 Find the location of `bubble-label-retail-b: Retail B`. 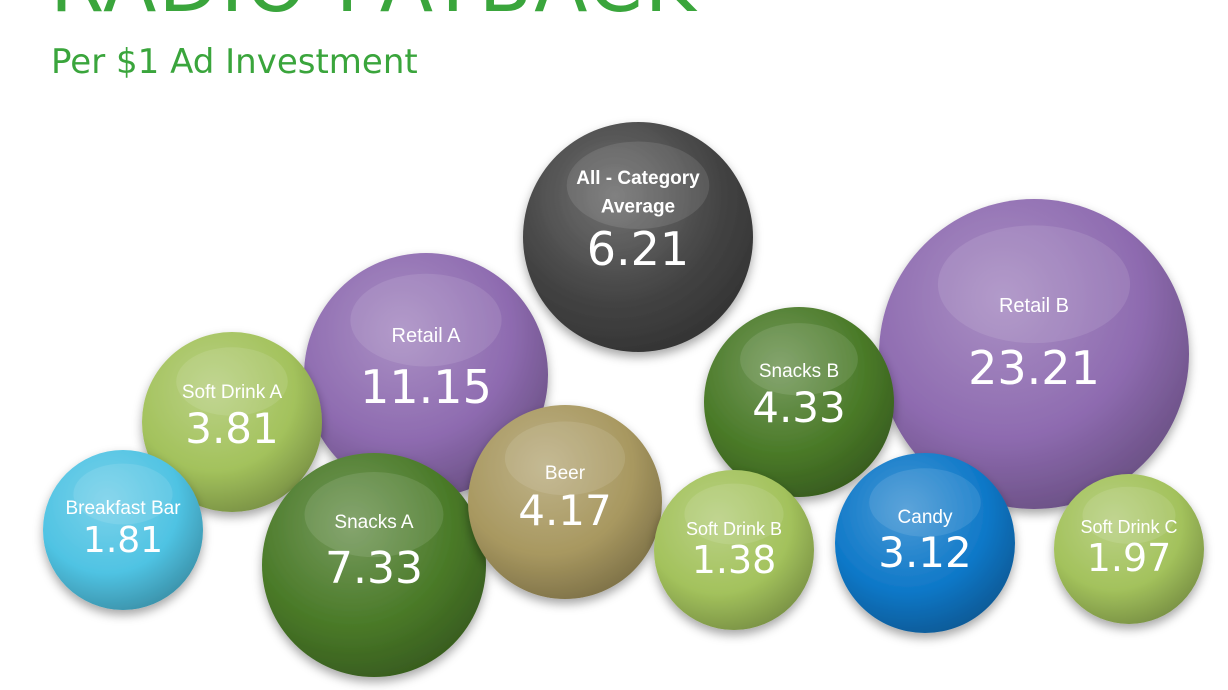

bubble-label-retail-b: Retail B is located at coordinates (1034, 306).